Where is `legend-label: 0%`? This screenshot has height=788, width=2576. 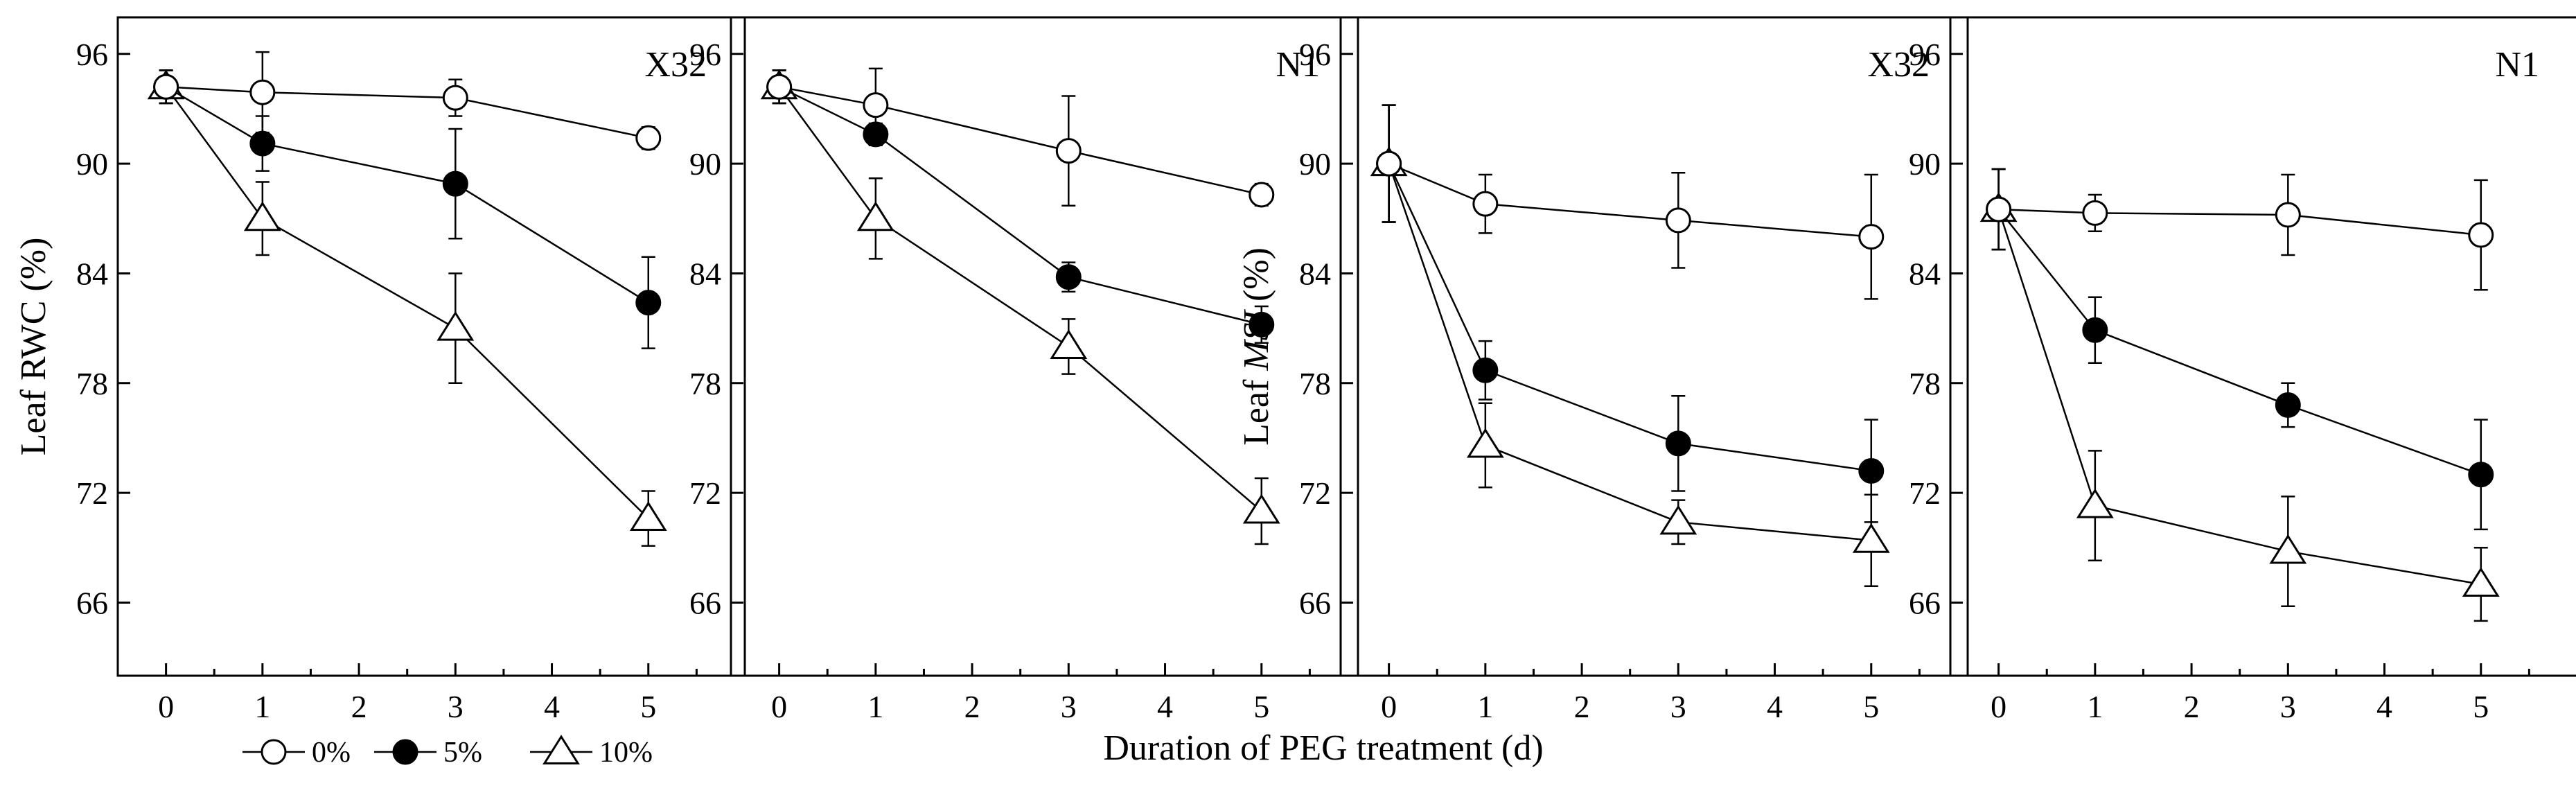 legend-label: 0% is located at coordinates (331, 753).